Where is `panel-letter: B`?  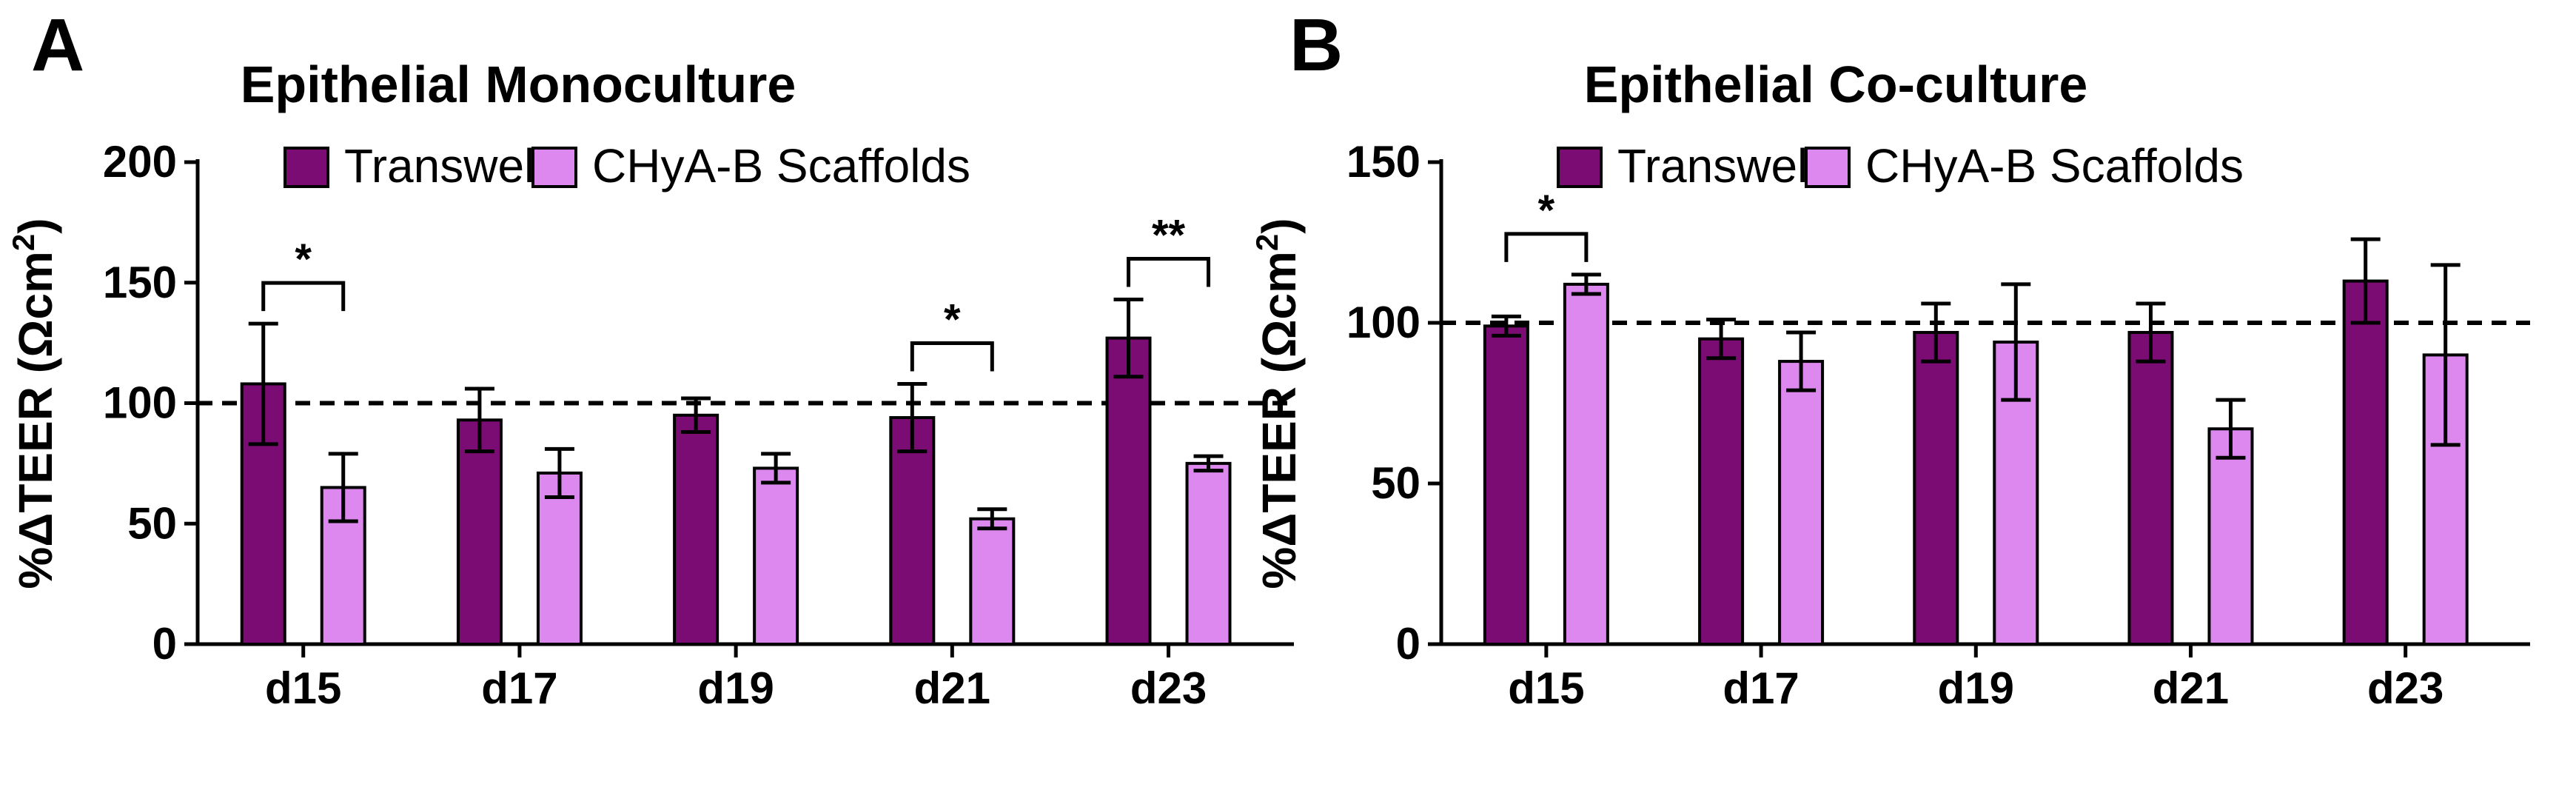
panel-letter: B is located at coordinates (1316, 46).